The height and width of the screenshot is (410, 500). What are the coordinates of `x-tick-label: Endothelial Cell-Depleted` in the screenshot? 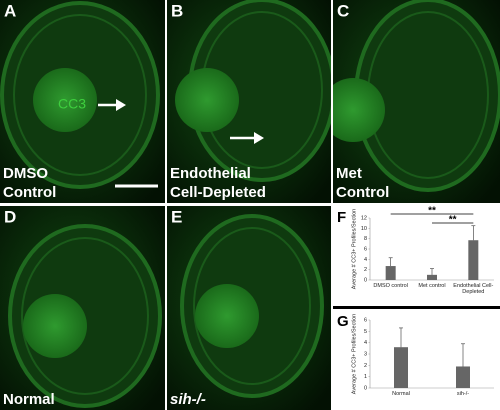 It's located at (473, 289).